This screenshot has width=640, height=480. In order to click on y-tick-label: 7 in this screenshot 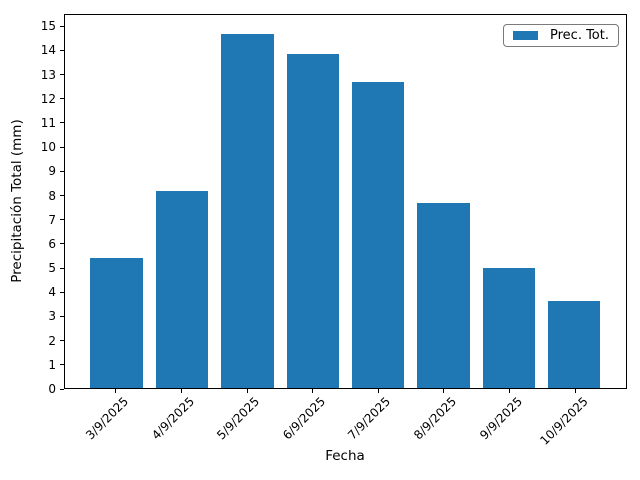, I will do `click(52, 219)`.